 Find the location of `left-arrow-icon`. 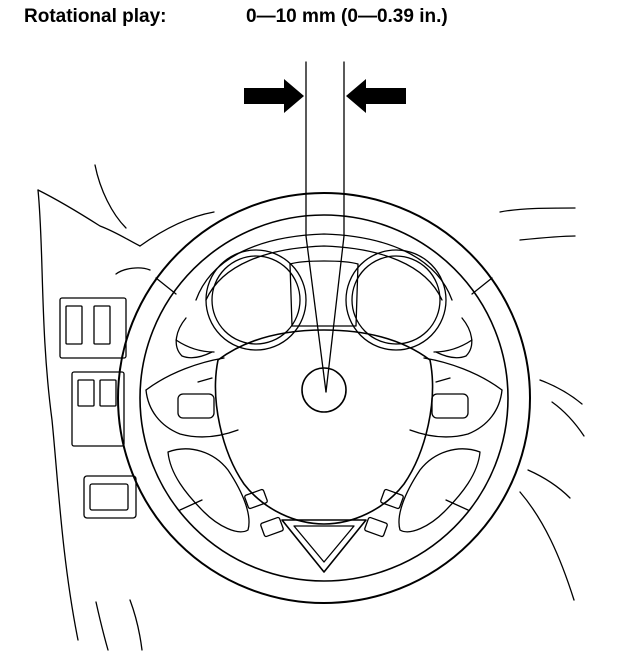

left-arrow-icon is located at coordinates (274, 96).